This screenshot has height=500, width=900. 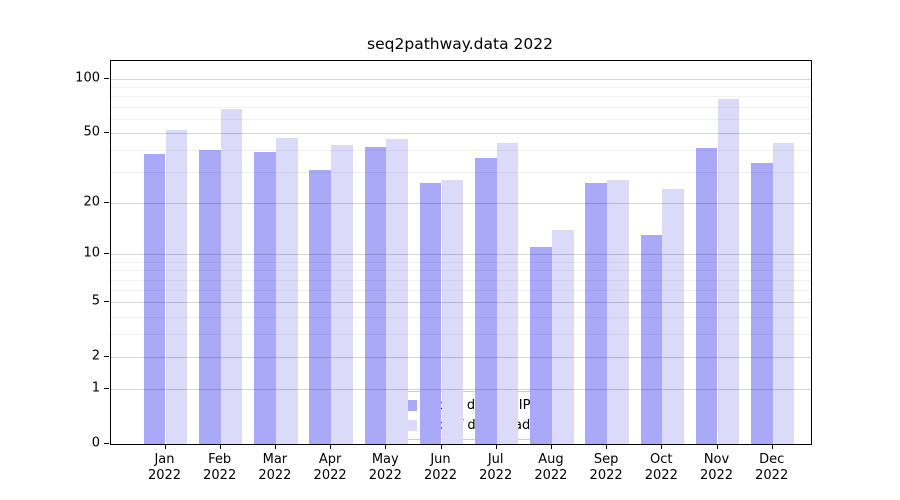 What do you see at coordinates (596, 313) in the screenshot?
I see `bar-distinct-ips-sep` at bounding box center [596, 313].